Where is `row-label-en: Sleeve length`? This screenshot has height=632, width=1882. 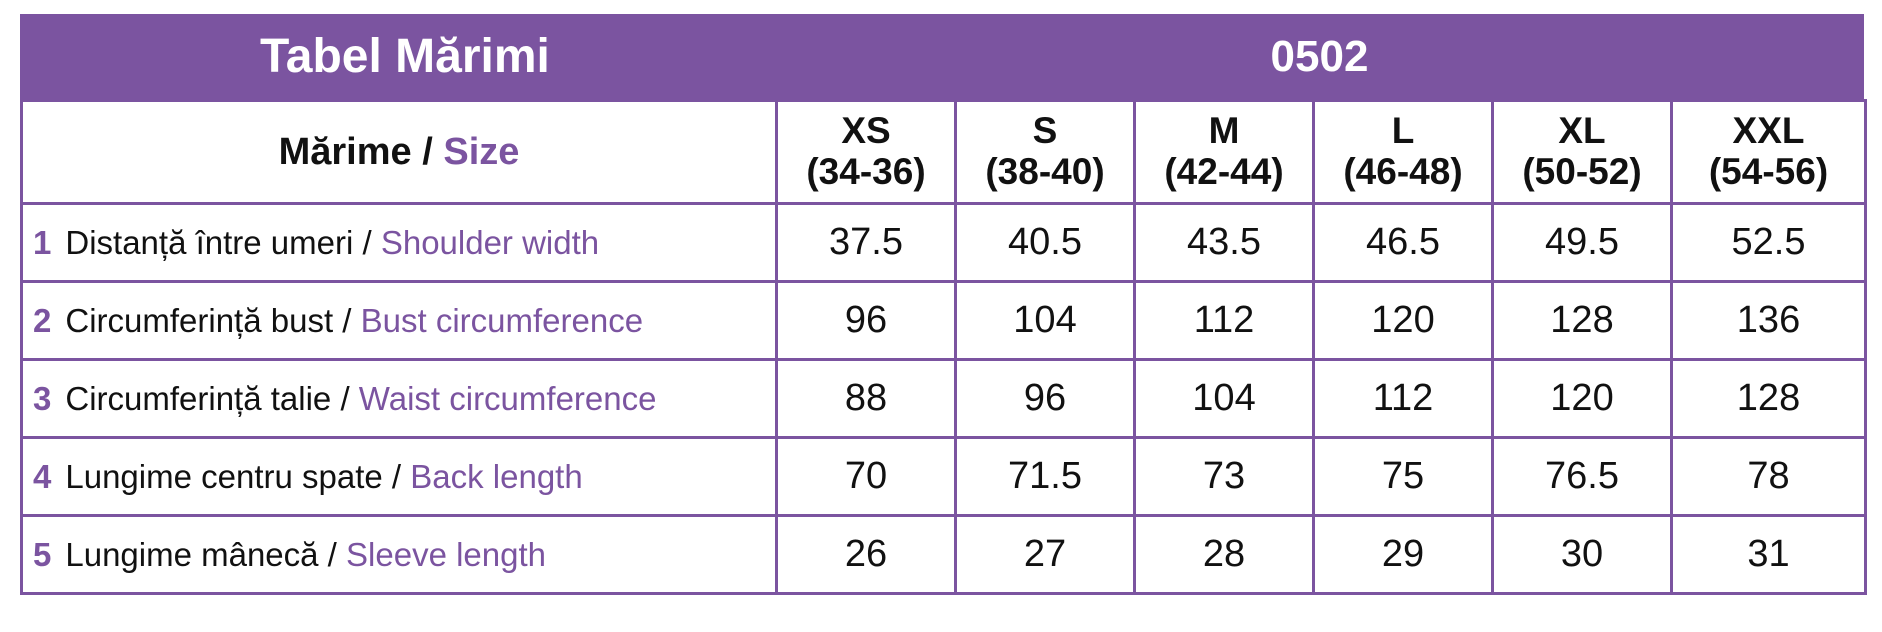 row-label-en: Sleeve length is located at coordinates (446, 554).